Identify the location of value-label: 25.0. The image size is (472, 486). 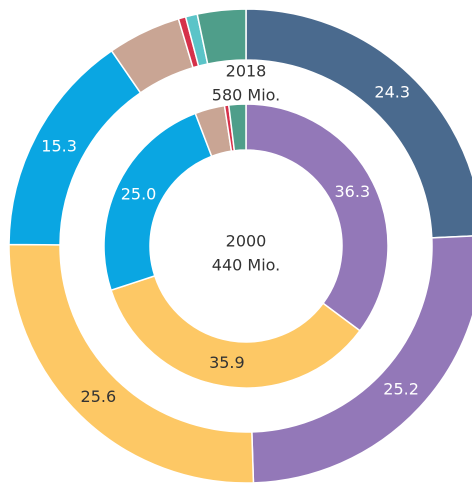
(139, 193).